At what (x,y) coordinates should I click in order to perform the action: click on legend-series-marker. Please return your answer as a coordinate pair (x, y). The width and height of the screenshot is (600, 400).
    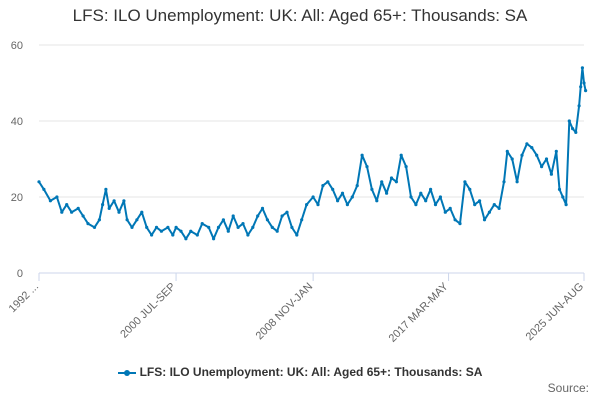
    Looking at the image, I should click on (126, 372).